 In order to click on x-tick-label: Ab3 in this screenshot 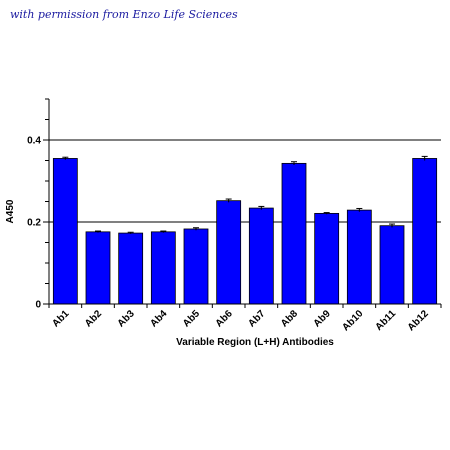, I will do `click(126, 318)`.